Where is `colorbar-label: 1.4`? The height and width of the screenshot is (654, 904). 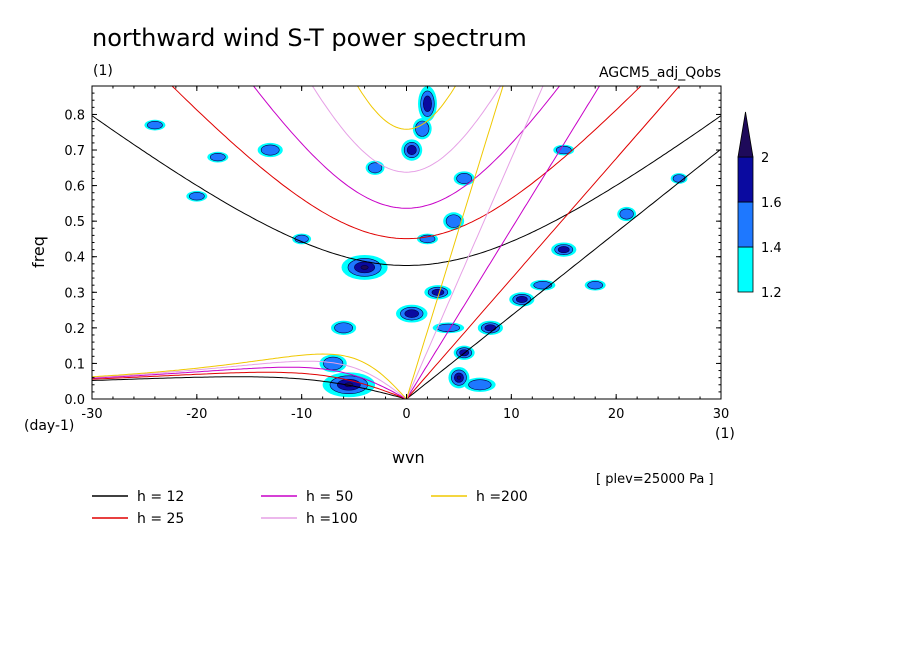 colorbar-label: 1.4 is located at coordinates (771, 248).